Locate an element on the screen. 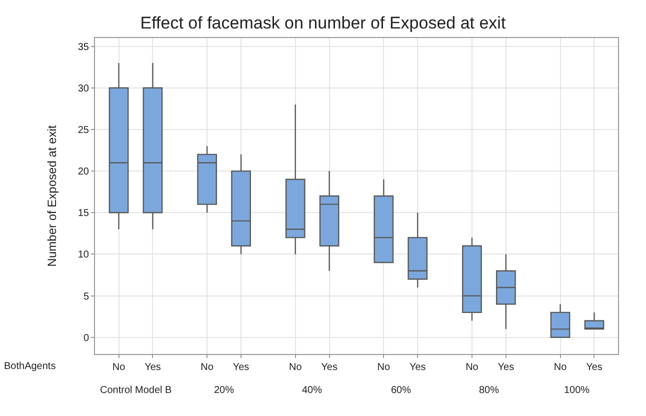 Image resolution: width=646 pixels, height=416 pixels. text: BothAgents is located at coordinates (30, 366).